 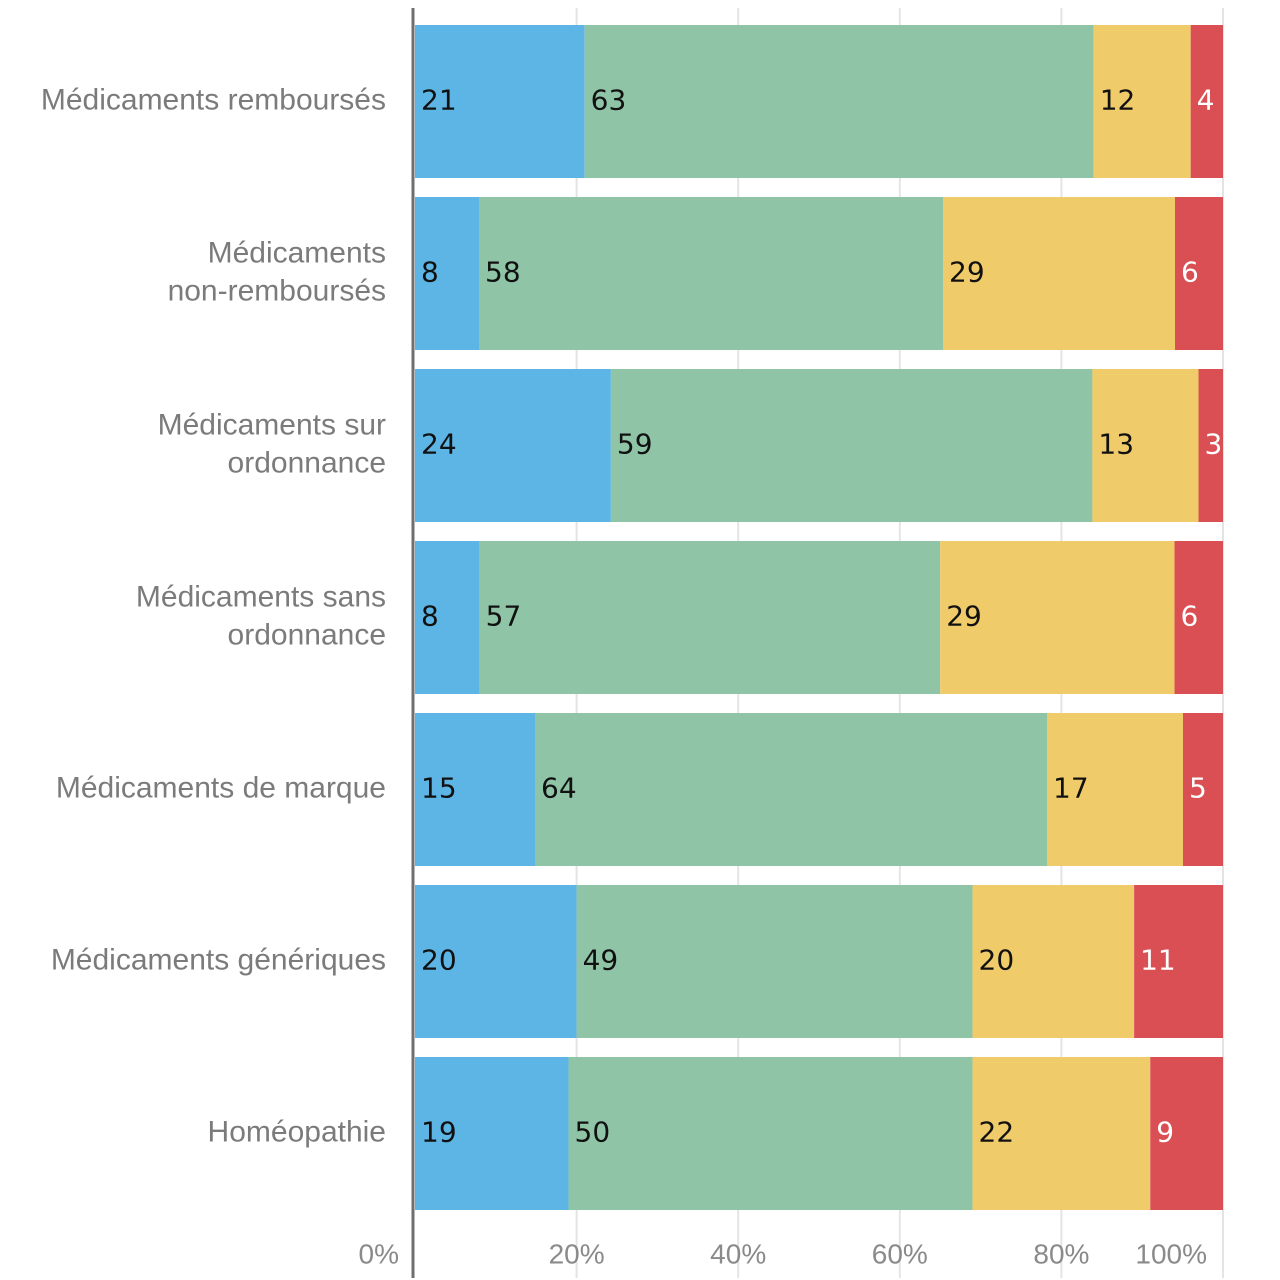 I want to click on data-label: 5, so click(x=1198, y=788).